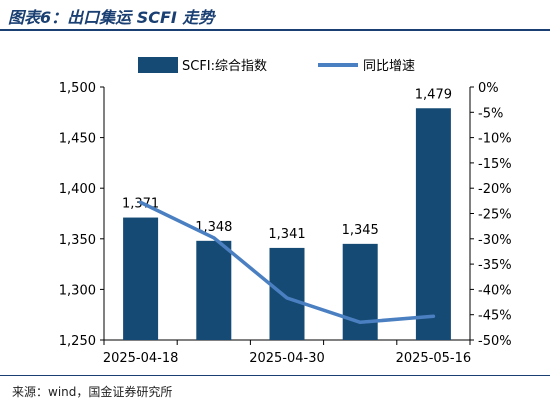  I want to click on bar-value-label: 1,348, so click(213, 227).